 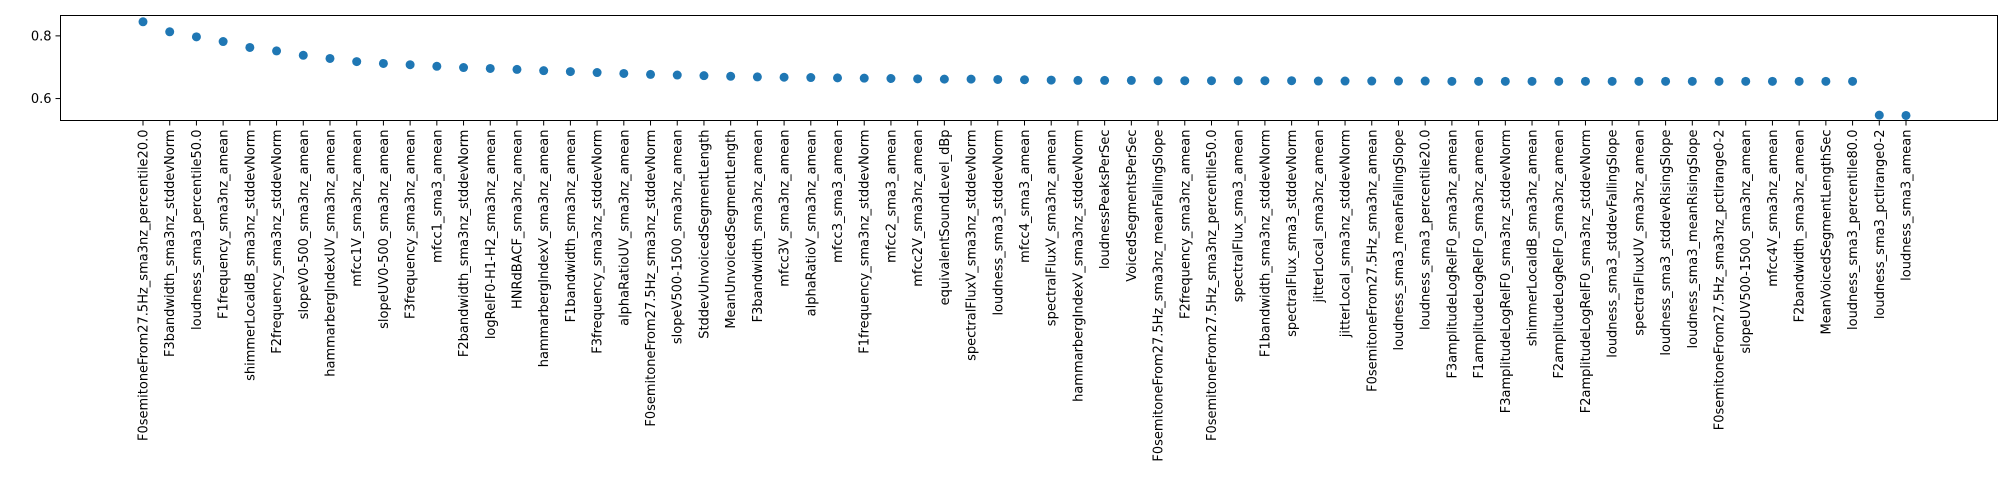 What do you see at coordinates (891, 196) in the screenshot?
I see `x-tick-label: mfcc2_sma3_amean` at bounding box center [891, 196].